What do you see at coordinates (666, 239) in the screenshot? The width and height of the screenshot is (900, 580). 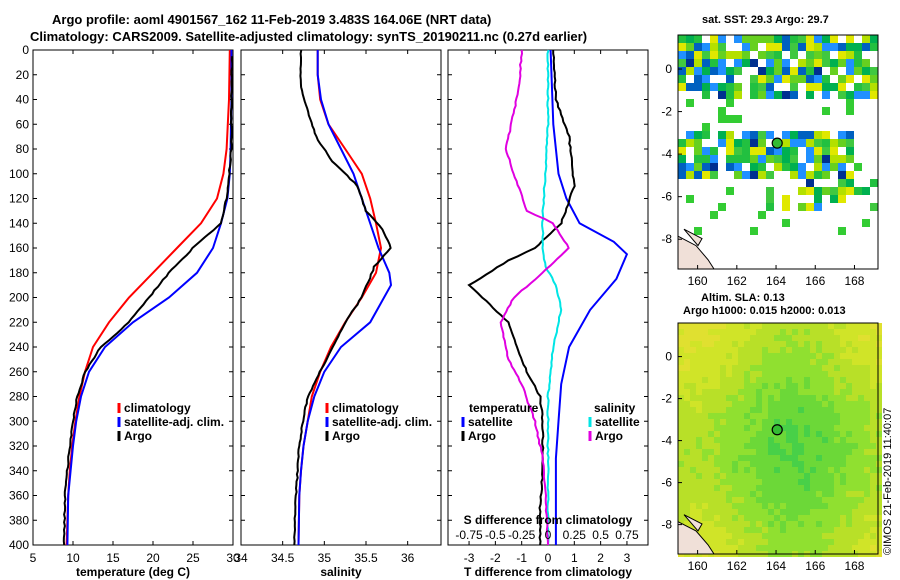 I see `map-y-tick-label: -8` at bounding box center [666, 239].